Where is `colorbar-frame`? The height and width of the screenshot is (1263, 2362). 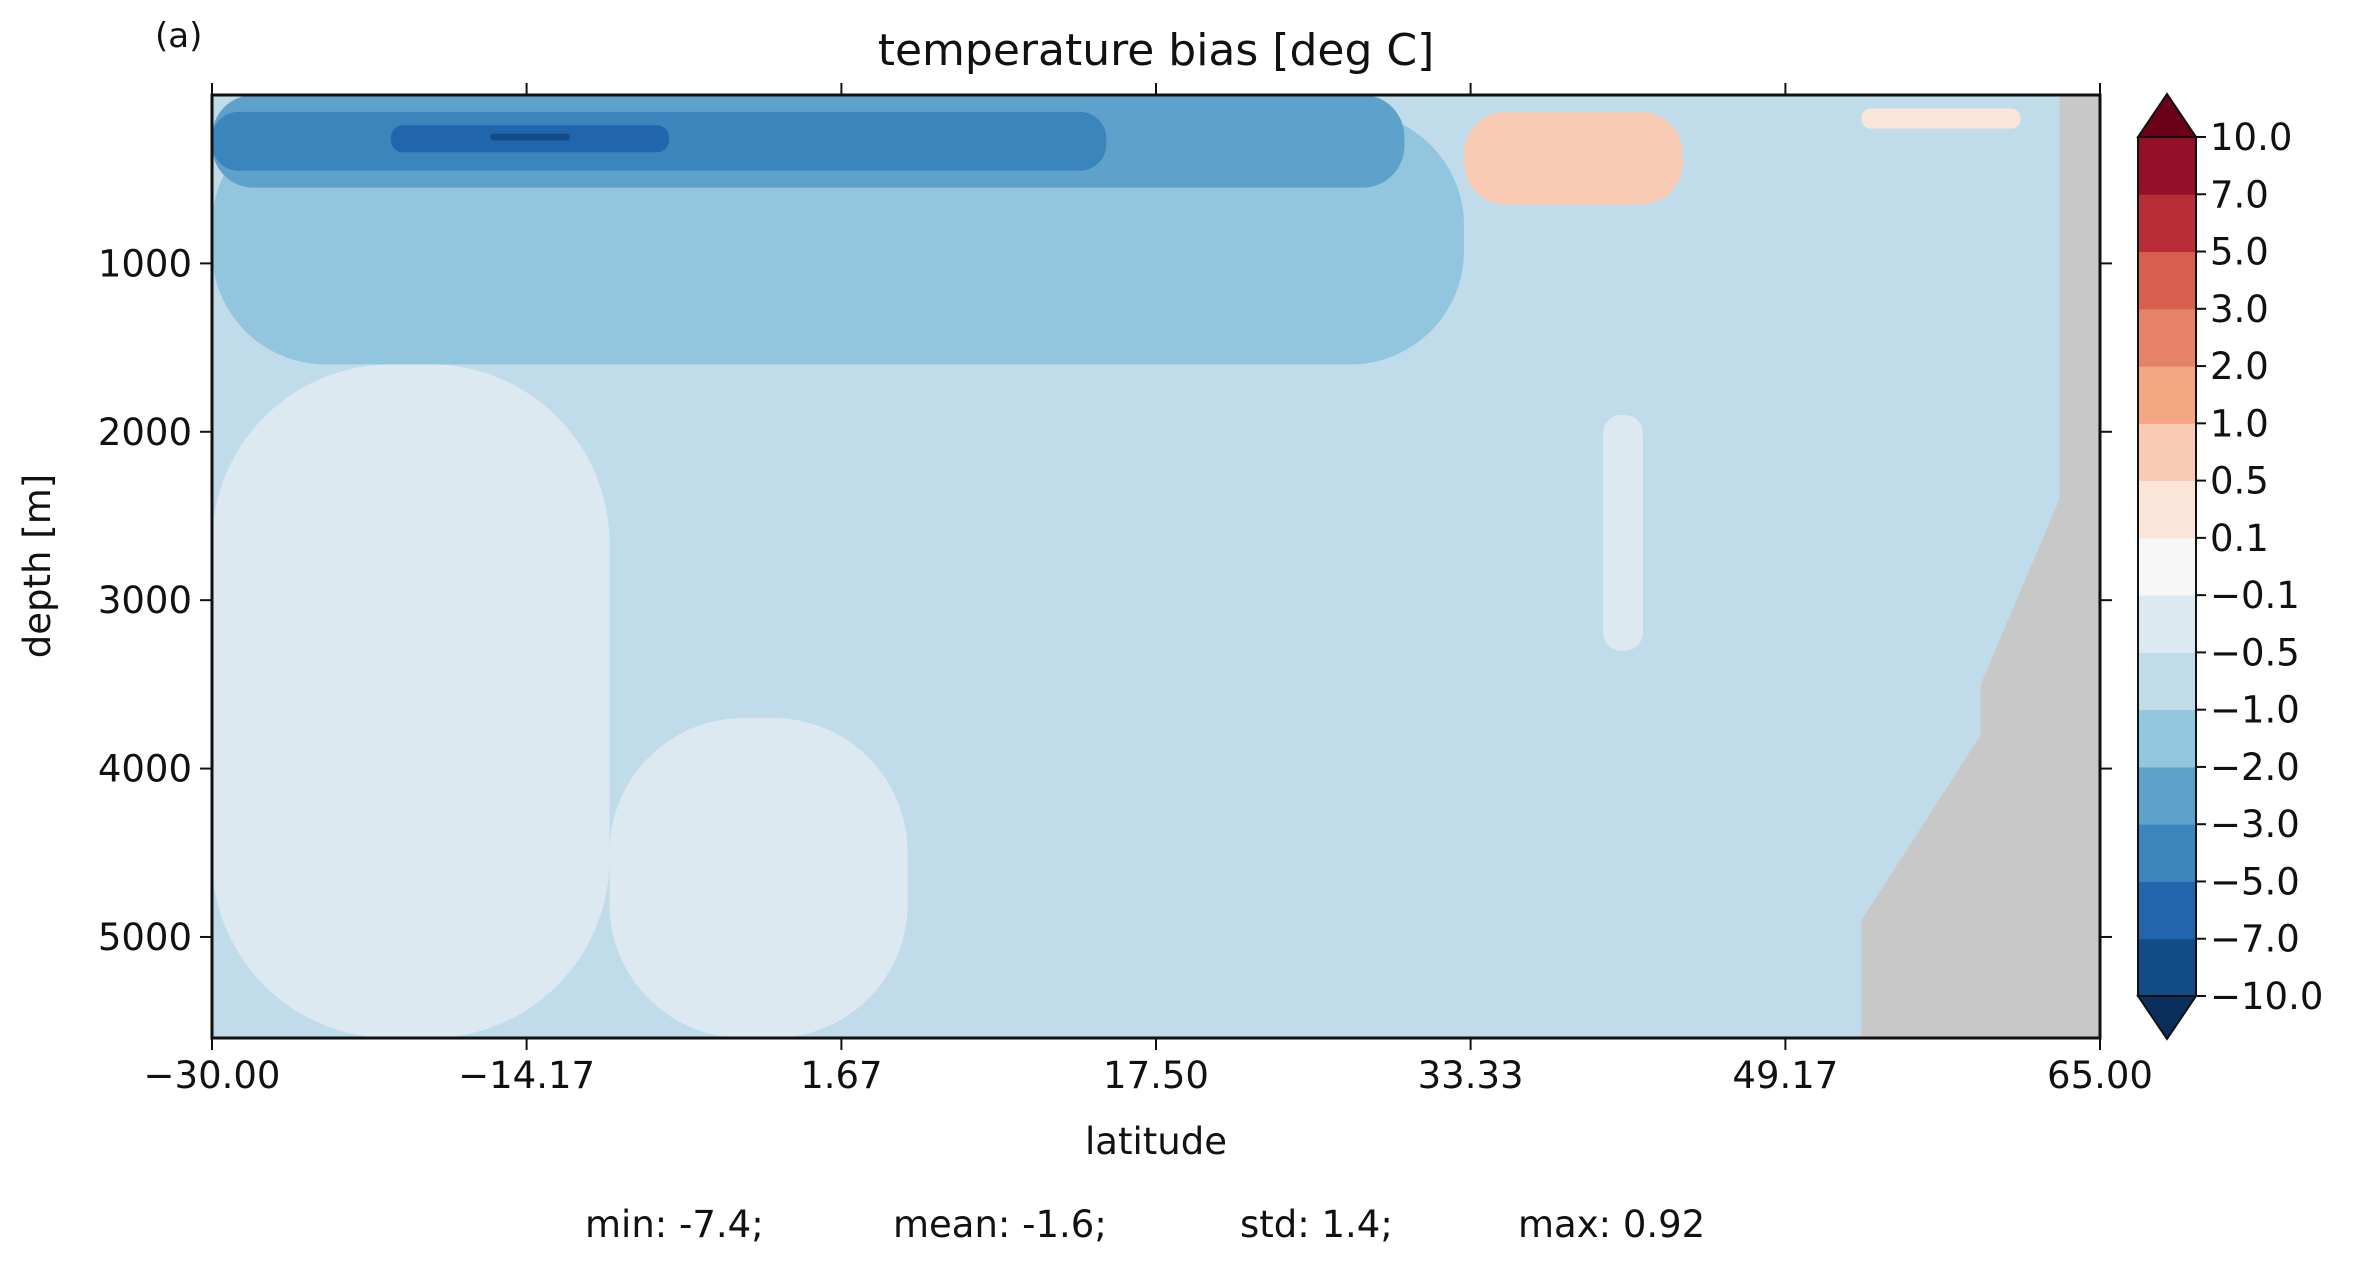
colorbar-frame is located at coordinates (2167, 566).